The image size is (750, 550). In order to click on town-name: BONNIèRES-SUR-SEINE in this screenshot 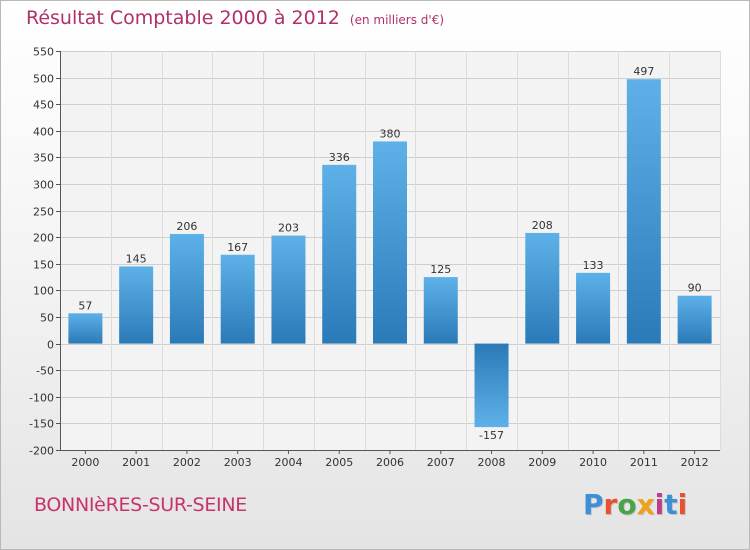, I will do `click(140, 505)`.